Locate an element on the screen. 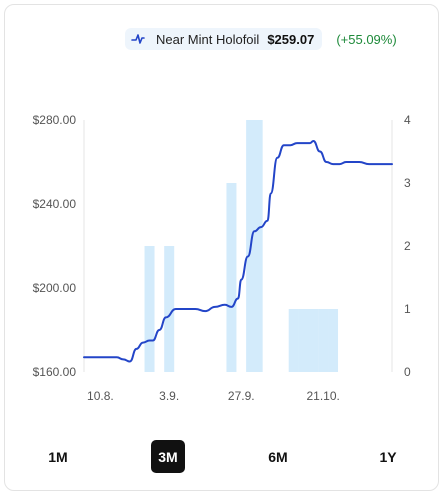 The height and width of the screenshot is (499, 445). x-tick-label: 10.8. is located at coordinates (100, 396).